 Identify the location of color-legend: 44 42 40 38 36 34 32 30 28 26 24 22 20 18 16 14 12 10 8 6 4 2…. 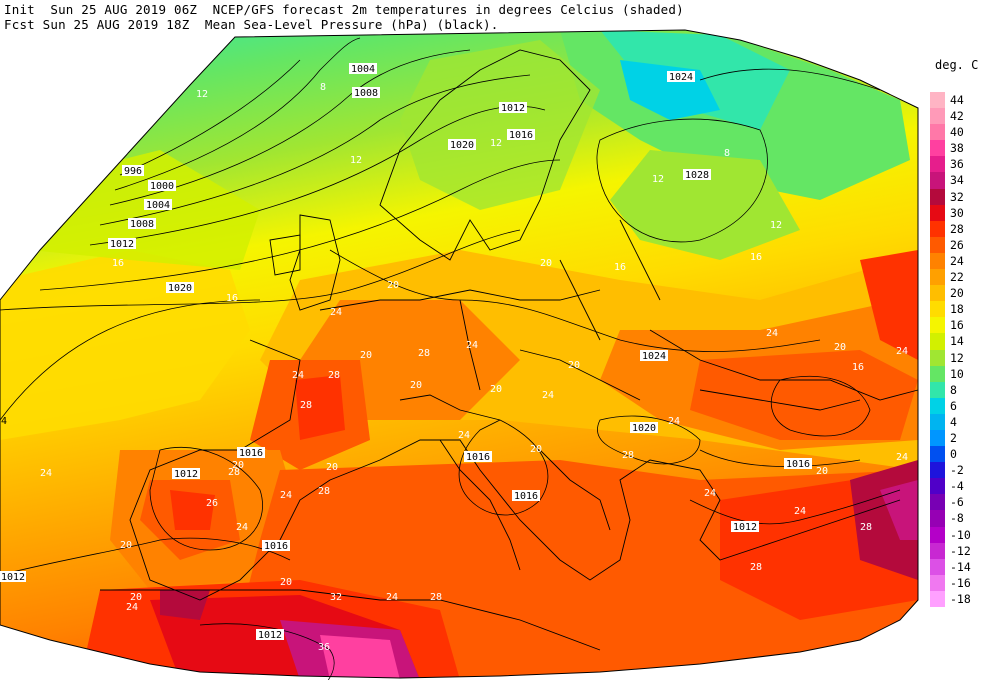
(960, 349).